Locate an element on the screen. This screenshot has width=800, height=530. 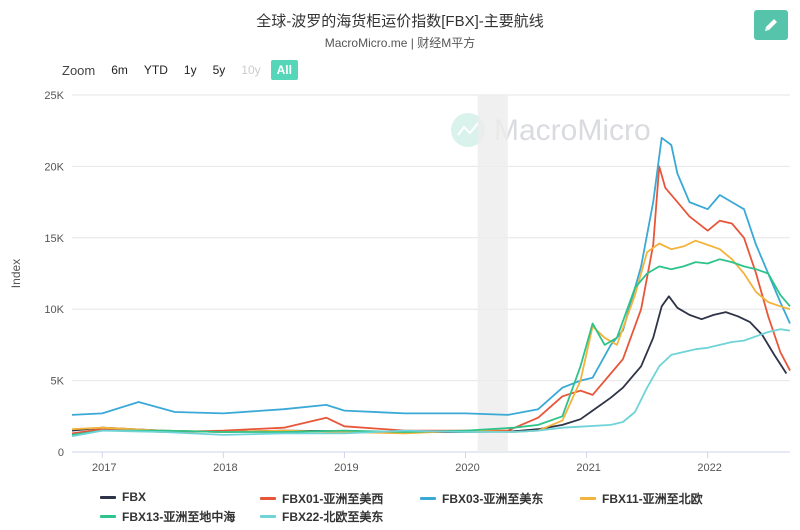
legend-label: FBX01-亚洲至美西 is located at coordinates (333, 499).